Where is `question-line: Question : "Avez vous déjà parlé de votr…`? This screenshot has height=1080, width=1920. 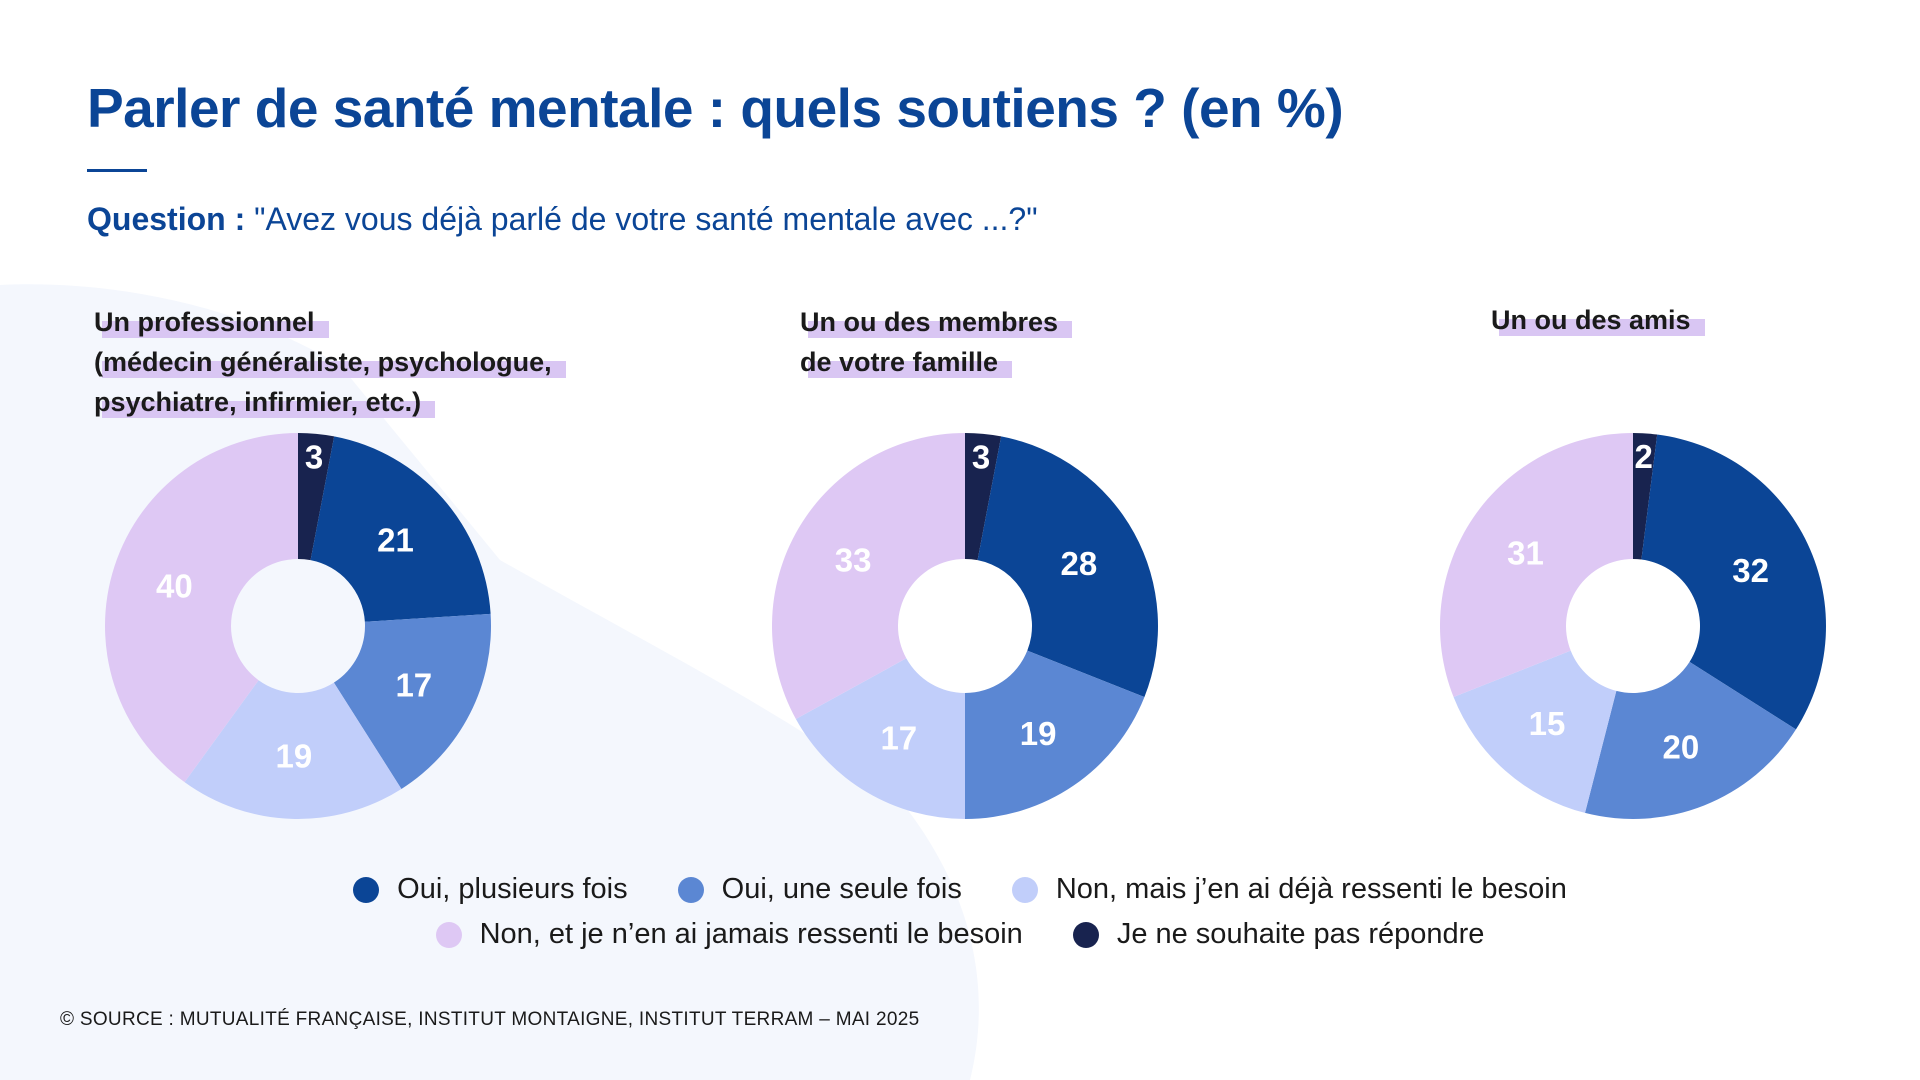 question-line: Question : "Avez vous déjà parlé de votr… is located at coordinates (562, 219).